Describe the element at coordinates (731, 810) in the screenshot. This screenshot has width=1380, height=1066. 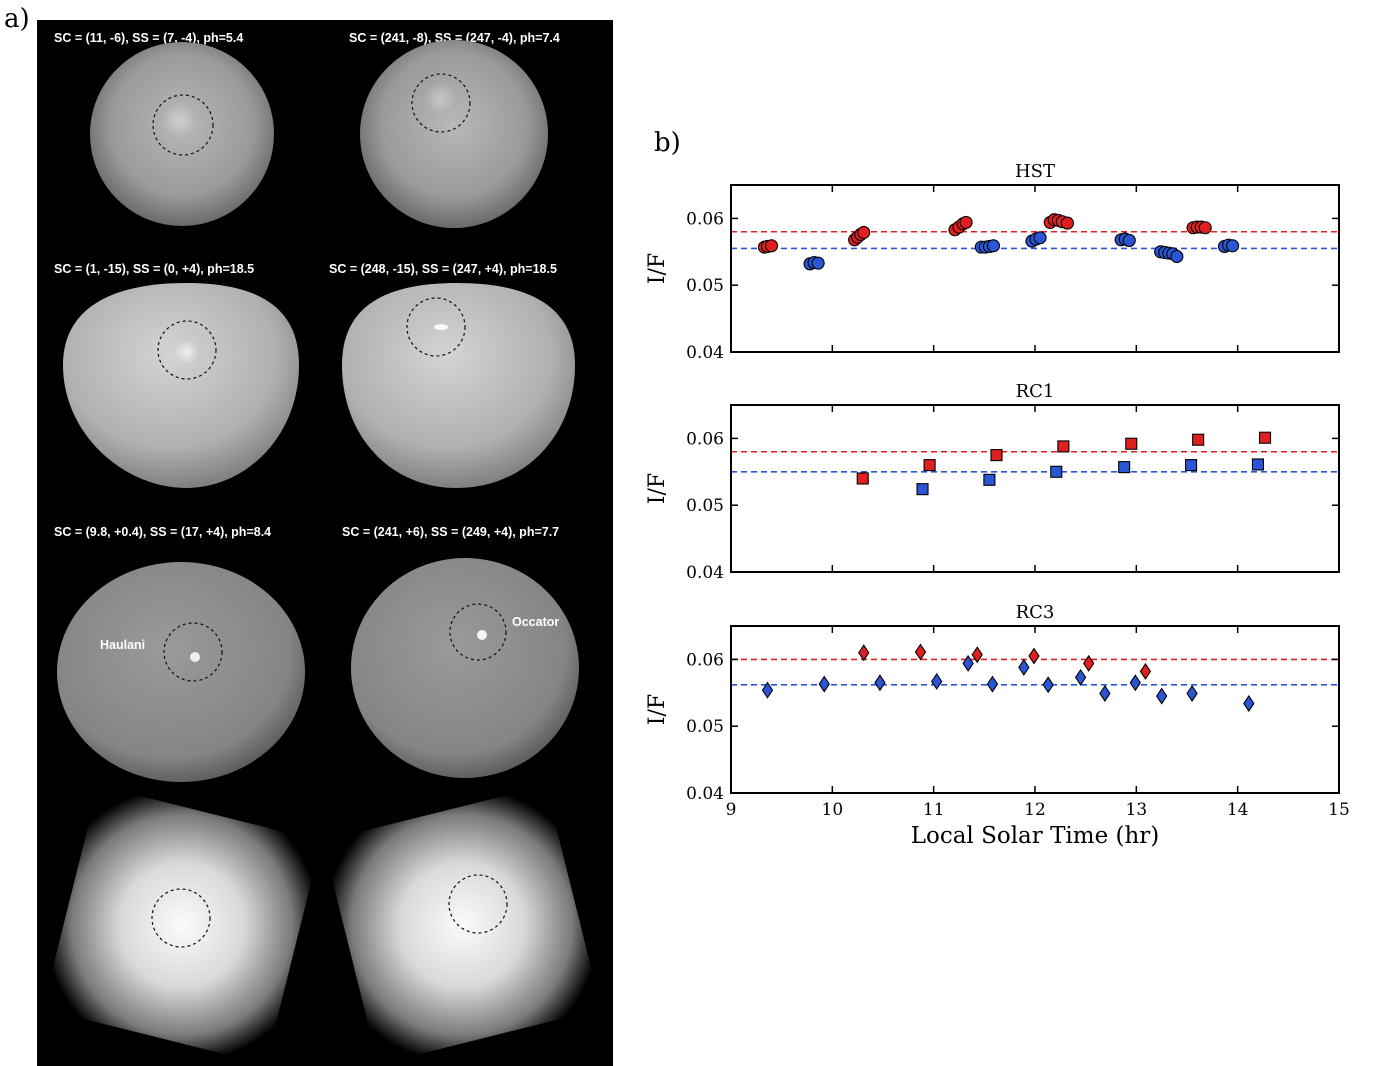
I see `chart-rc3-xtick-label: 9` at that location.